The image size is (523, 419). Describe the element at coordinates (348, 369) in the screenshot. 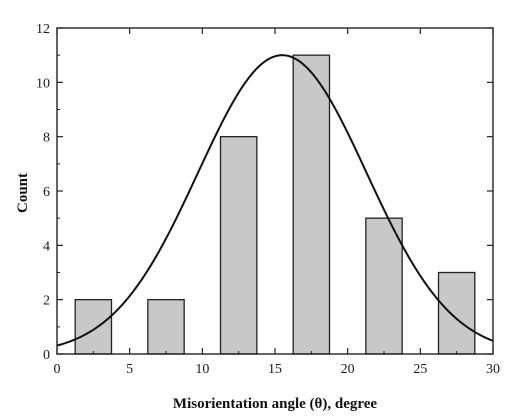

I see `x-tick-label: 20` at that location.